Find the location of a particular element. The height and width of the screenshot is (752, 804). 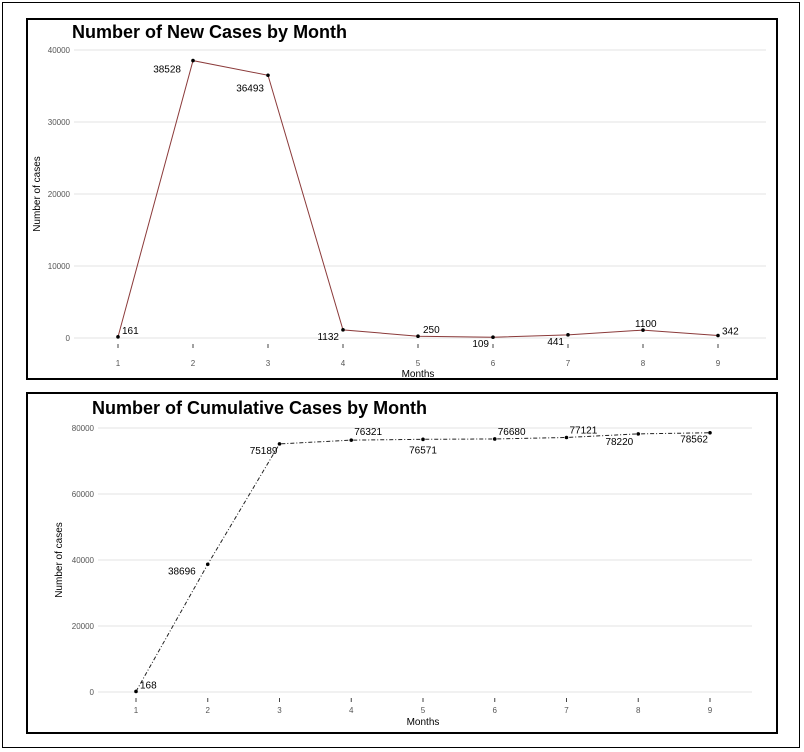

cumulative-x-tick-label: 7 is located at coordinates (566, 710).